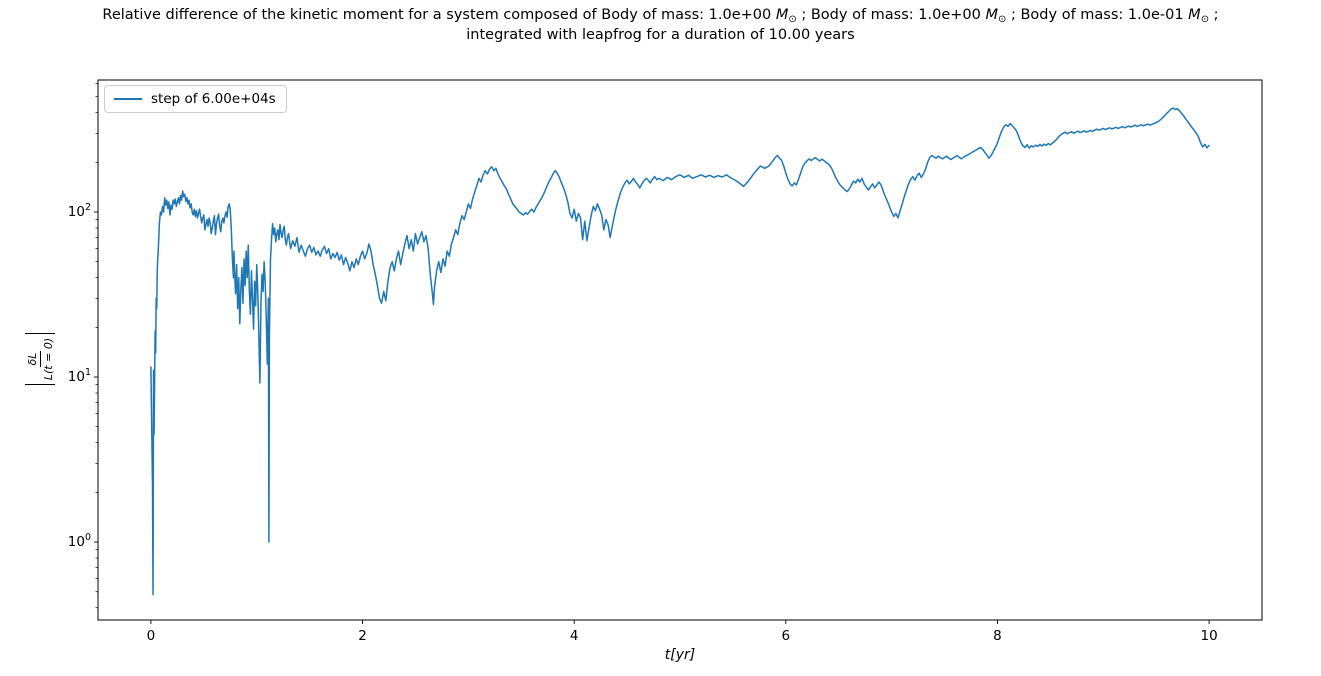  I want to click on legend-label: step of 6.00e+04s, so click(213, 99).